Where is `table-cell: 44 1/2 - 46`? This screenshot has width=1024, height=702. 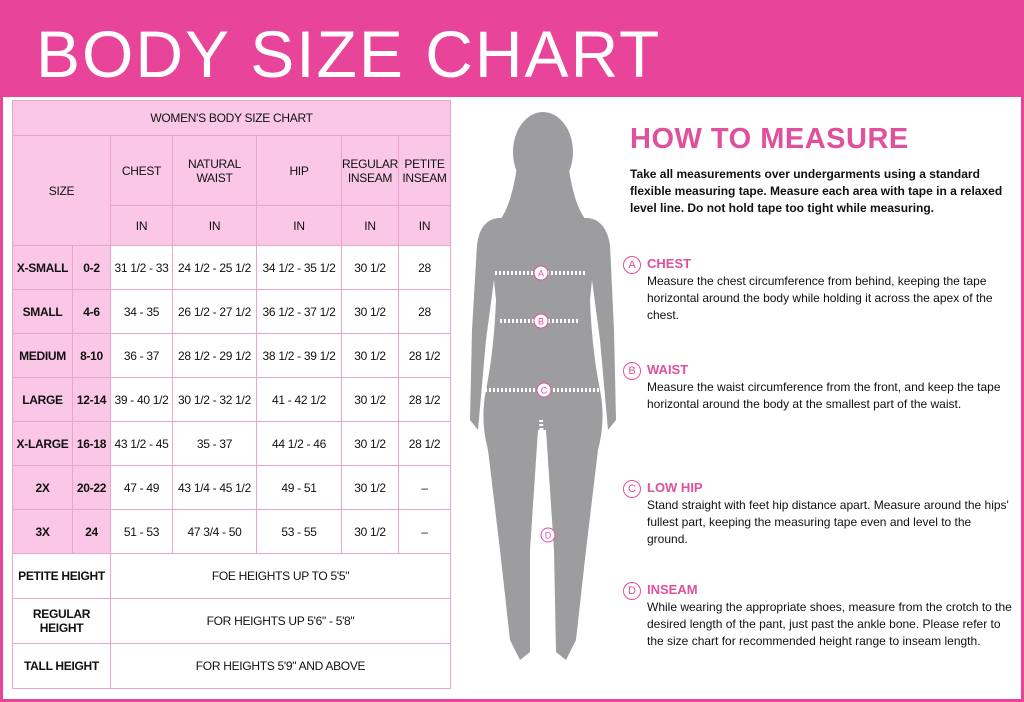
table-cell: 44 1/2 - 46 is located at coordinates (299, 443).